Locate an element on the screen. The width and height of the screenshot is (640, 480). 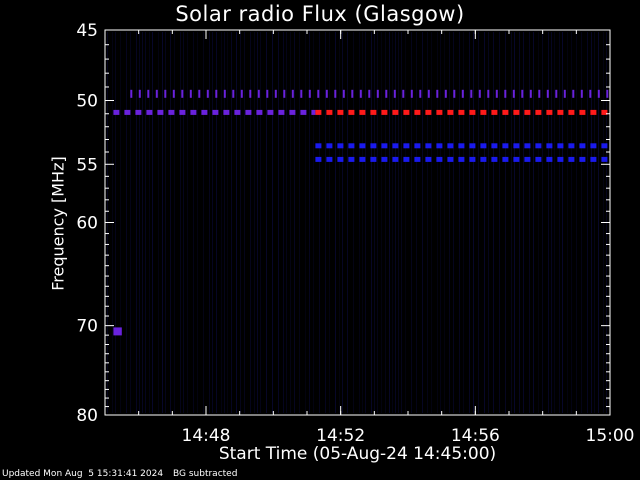
x-tick-label: 14:48 is located at coordinates (206, 436).